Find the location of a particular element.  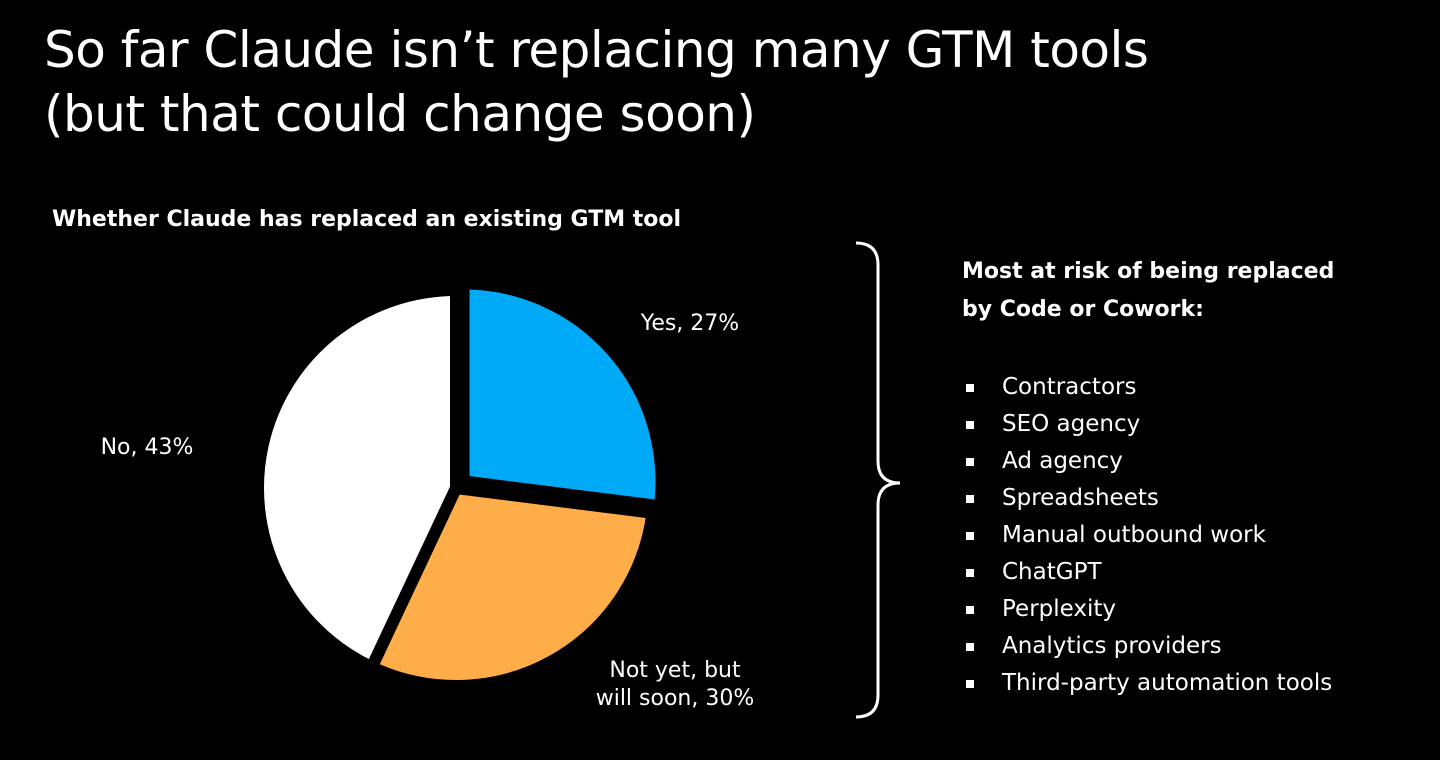

risk-item-label: Contractors is located at coordinates (1069, 387).